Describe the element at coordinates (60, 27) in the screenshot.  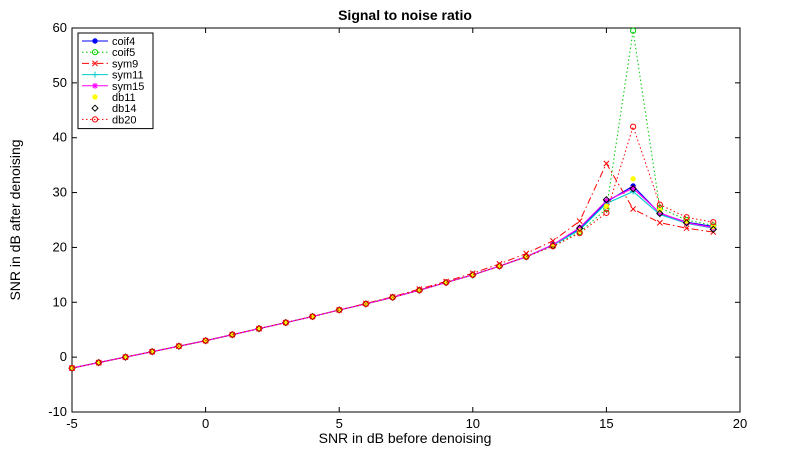
I see `y-tick-label: 60` at that location.